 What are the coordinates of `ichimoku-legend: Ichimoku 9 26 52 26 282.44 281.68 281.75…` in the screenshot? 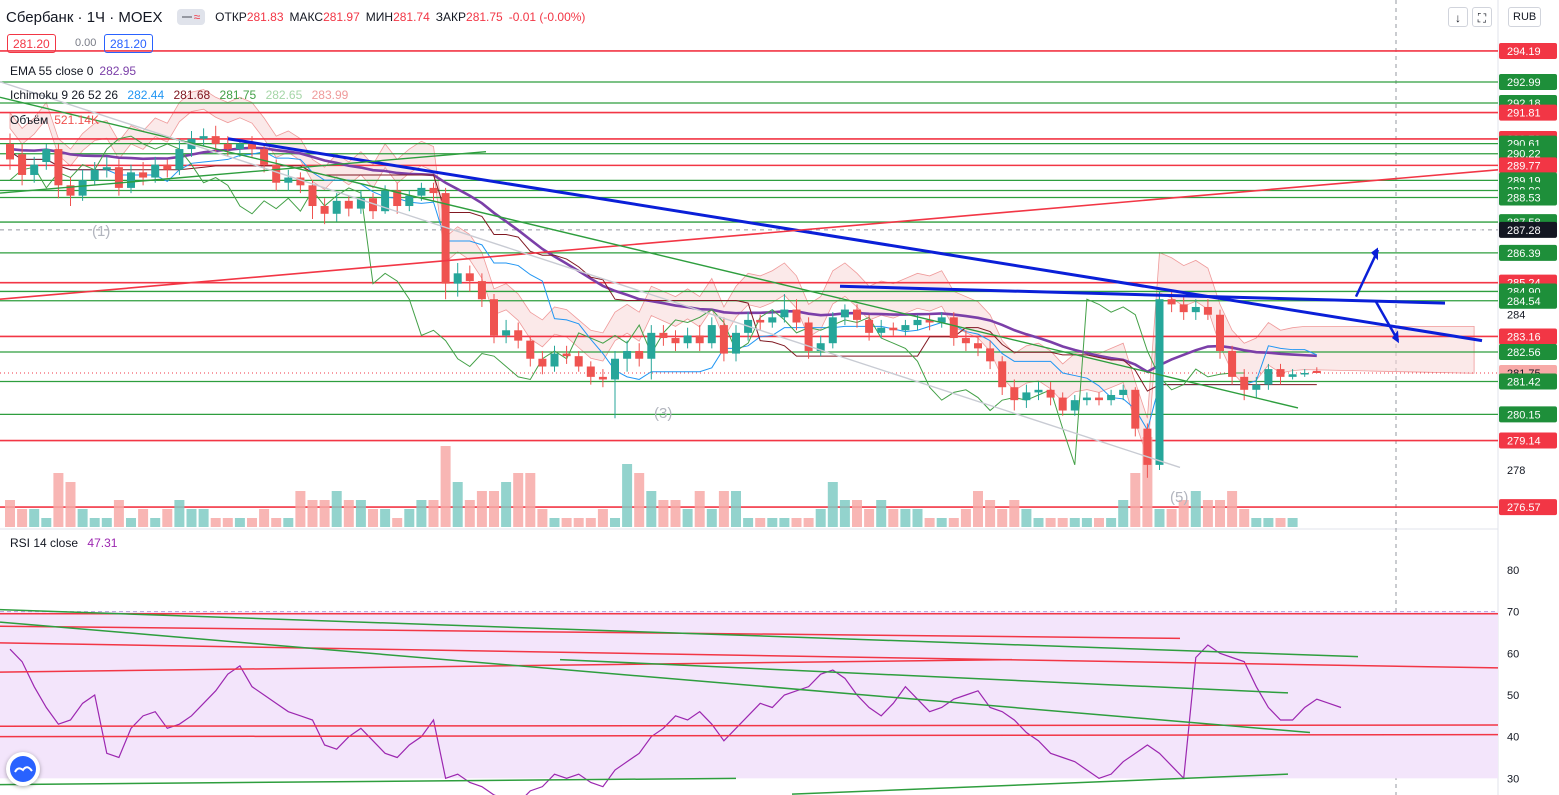 It's located at (182, 95).